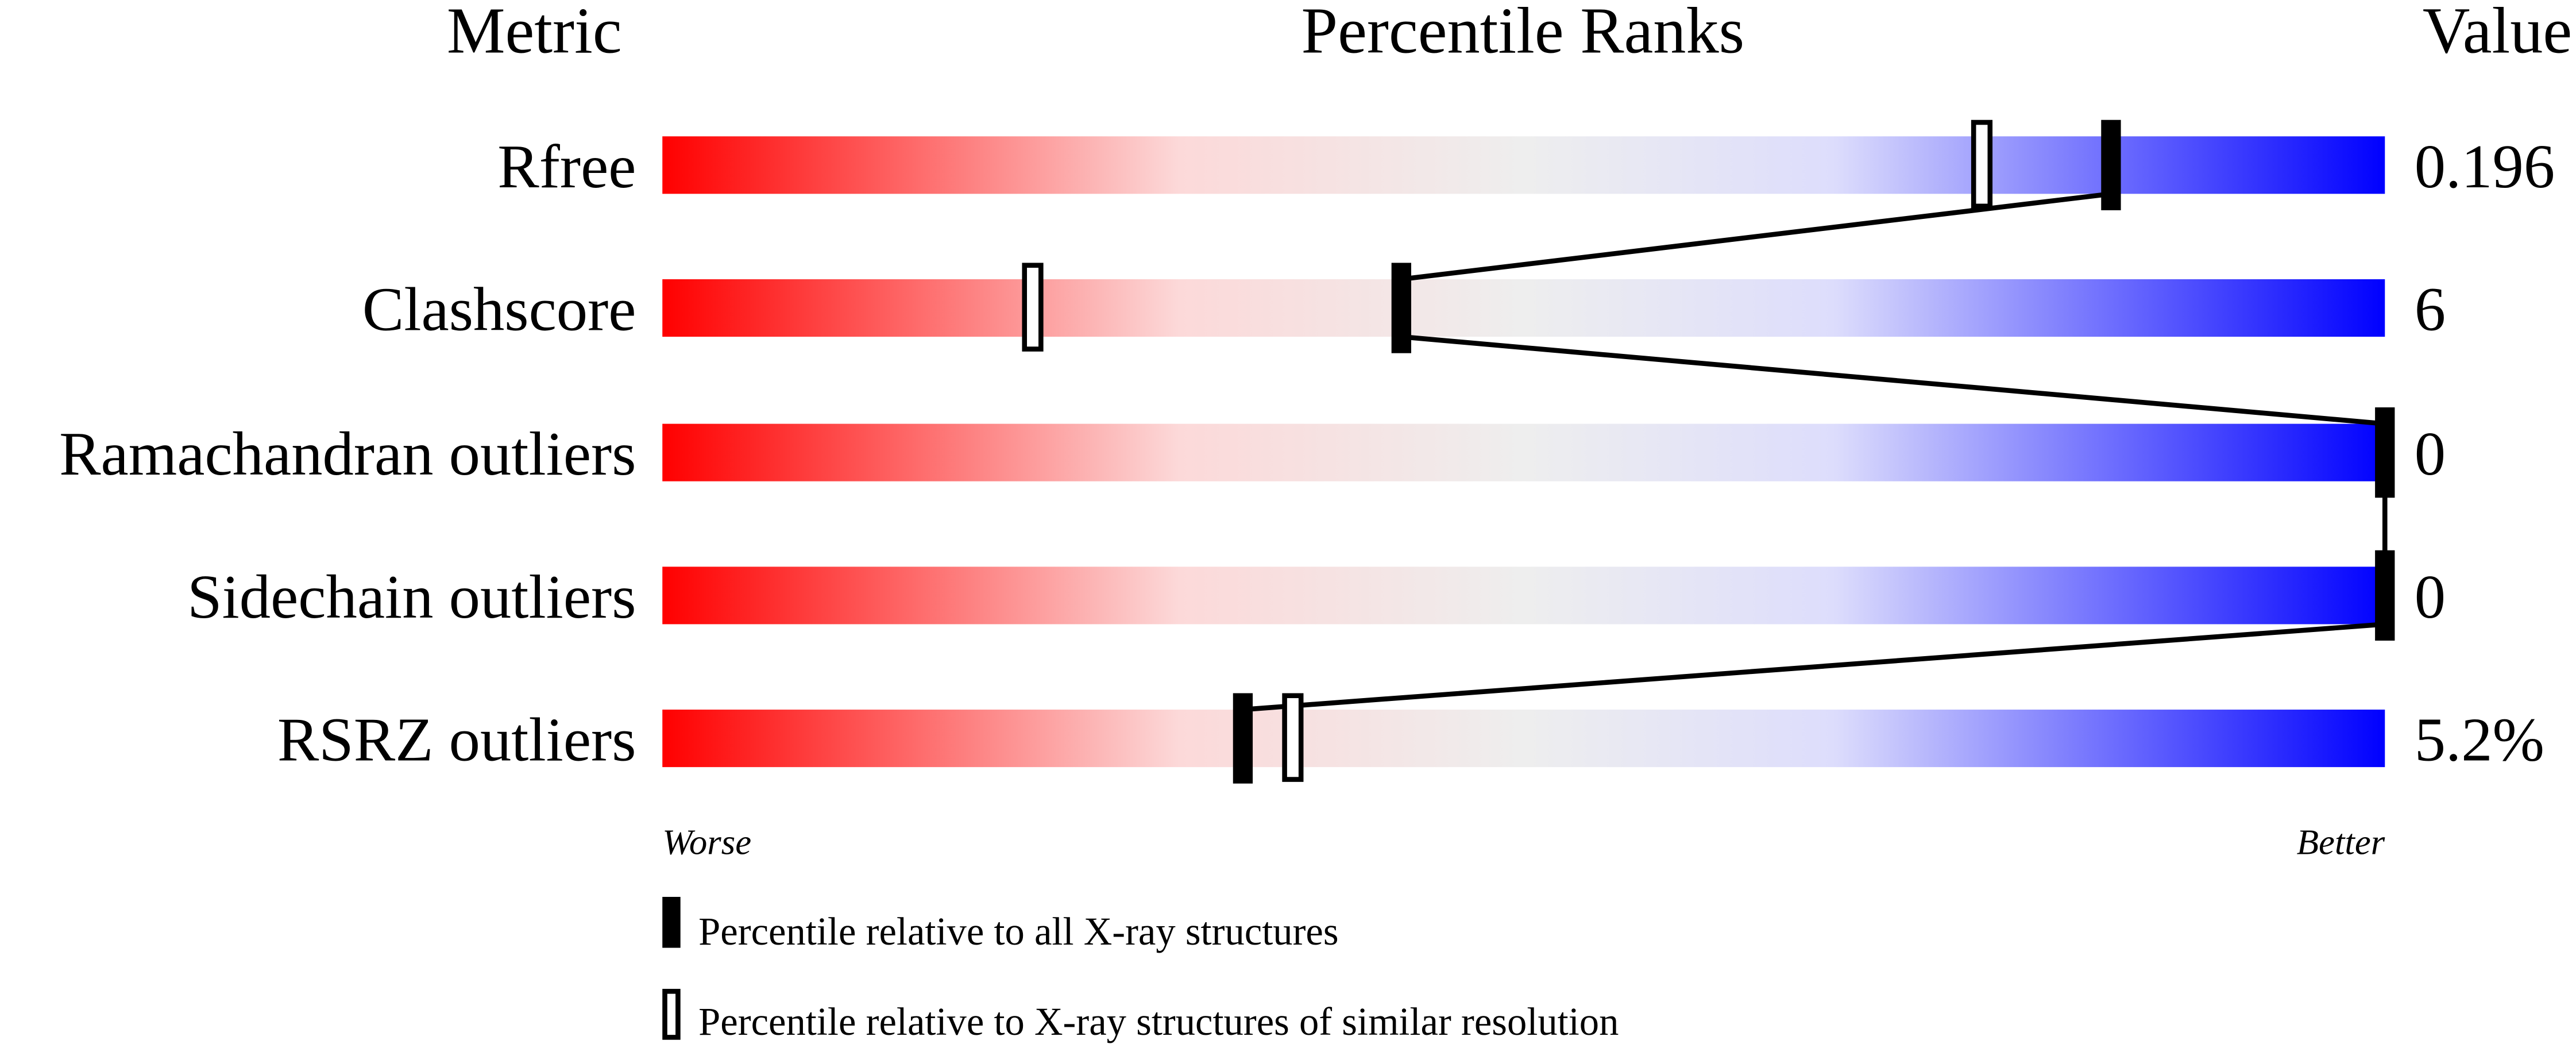  What do you see at coordinates (534, 33) in the screenshot?
I see `header-metric: Metric` at bounding box center [534, 33].